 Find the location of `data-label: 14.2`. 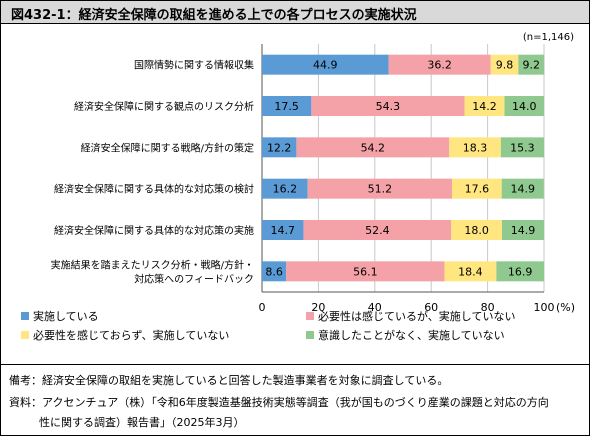

data-label: 14.2 is located at coordinates (484, 106).